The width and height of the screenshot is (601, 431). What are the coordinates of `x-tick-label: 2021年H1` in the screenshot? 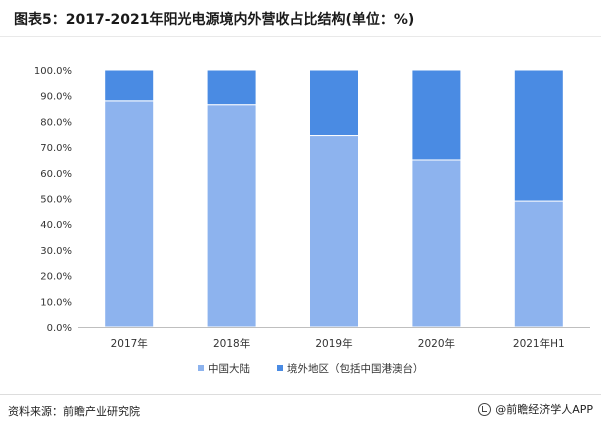 It's located at (539, 343).